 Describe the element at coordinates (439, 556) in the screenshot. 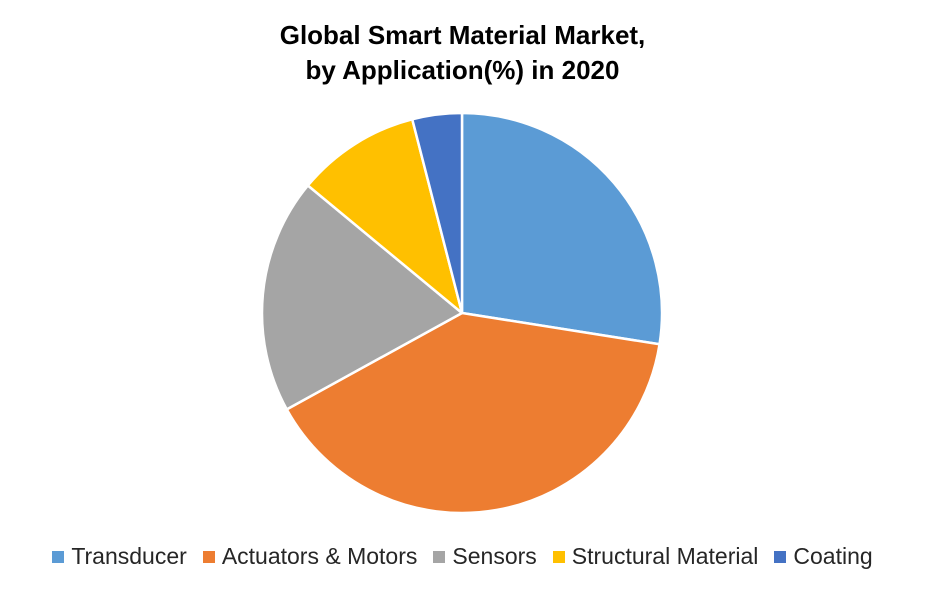

I see `legend-swatch-sensors` at that location.